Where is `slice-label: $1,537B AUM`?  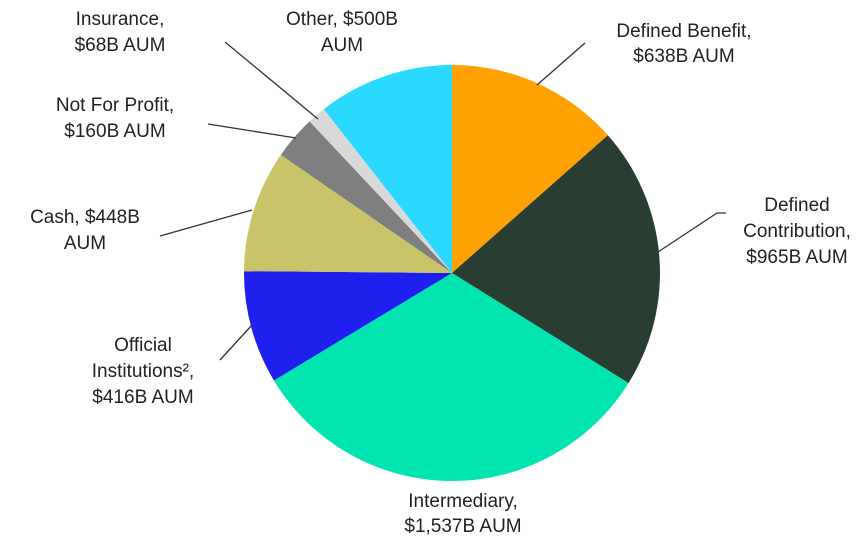
slice-label: $1,537B AUM is located at coordinates (462, 526).